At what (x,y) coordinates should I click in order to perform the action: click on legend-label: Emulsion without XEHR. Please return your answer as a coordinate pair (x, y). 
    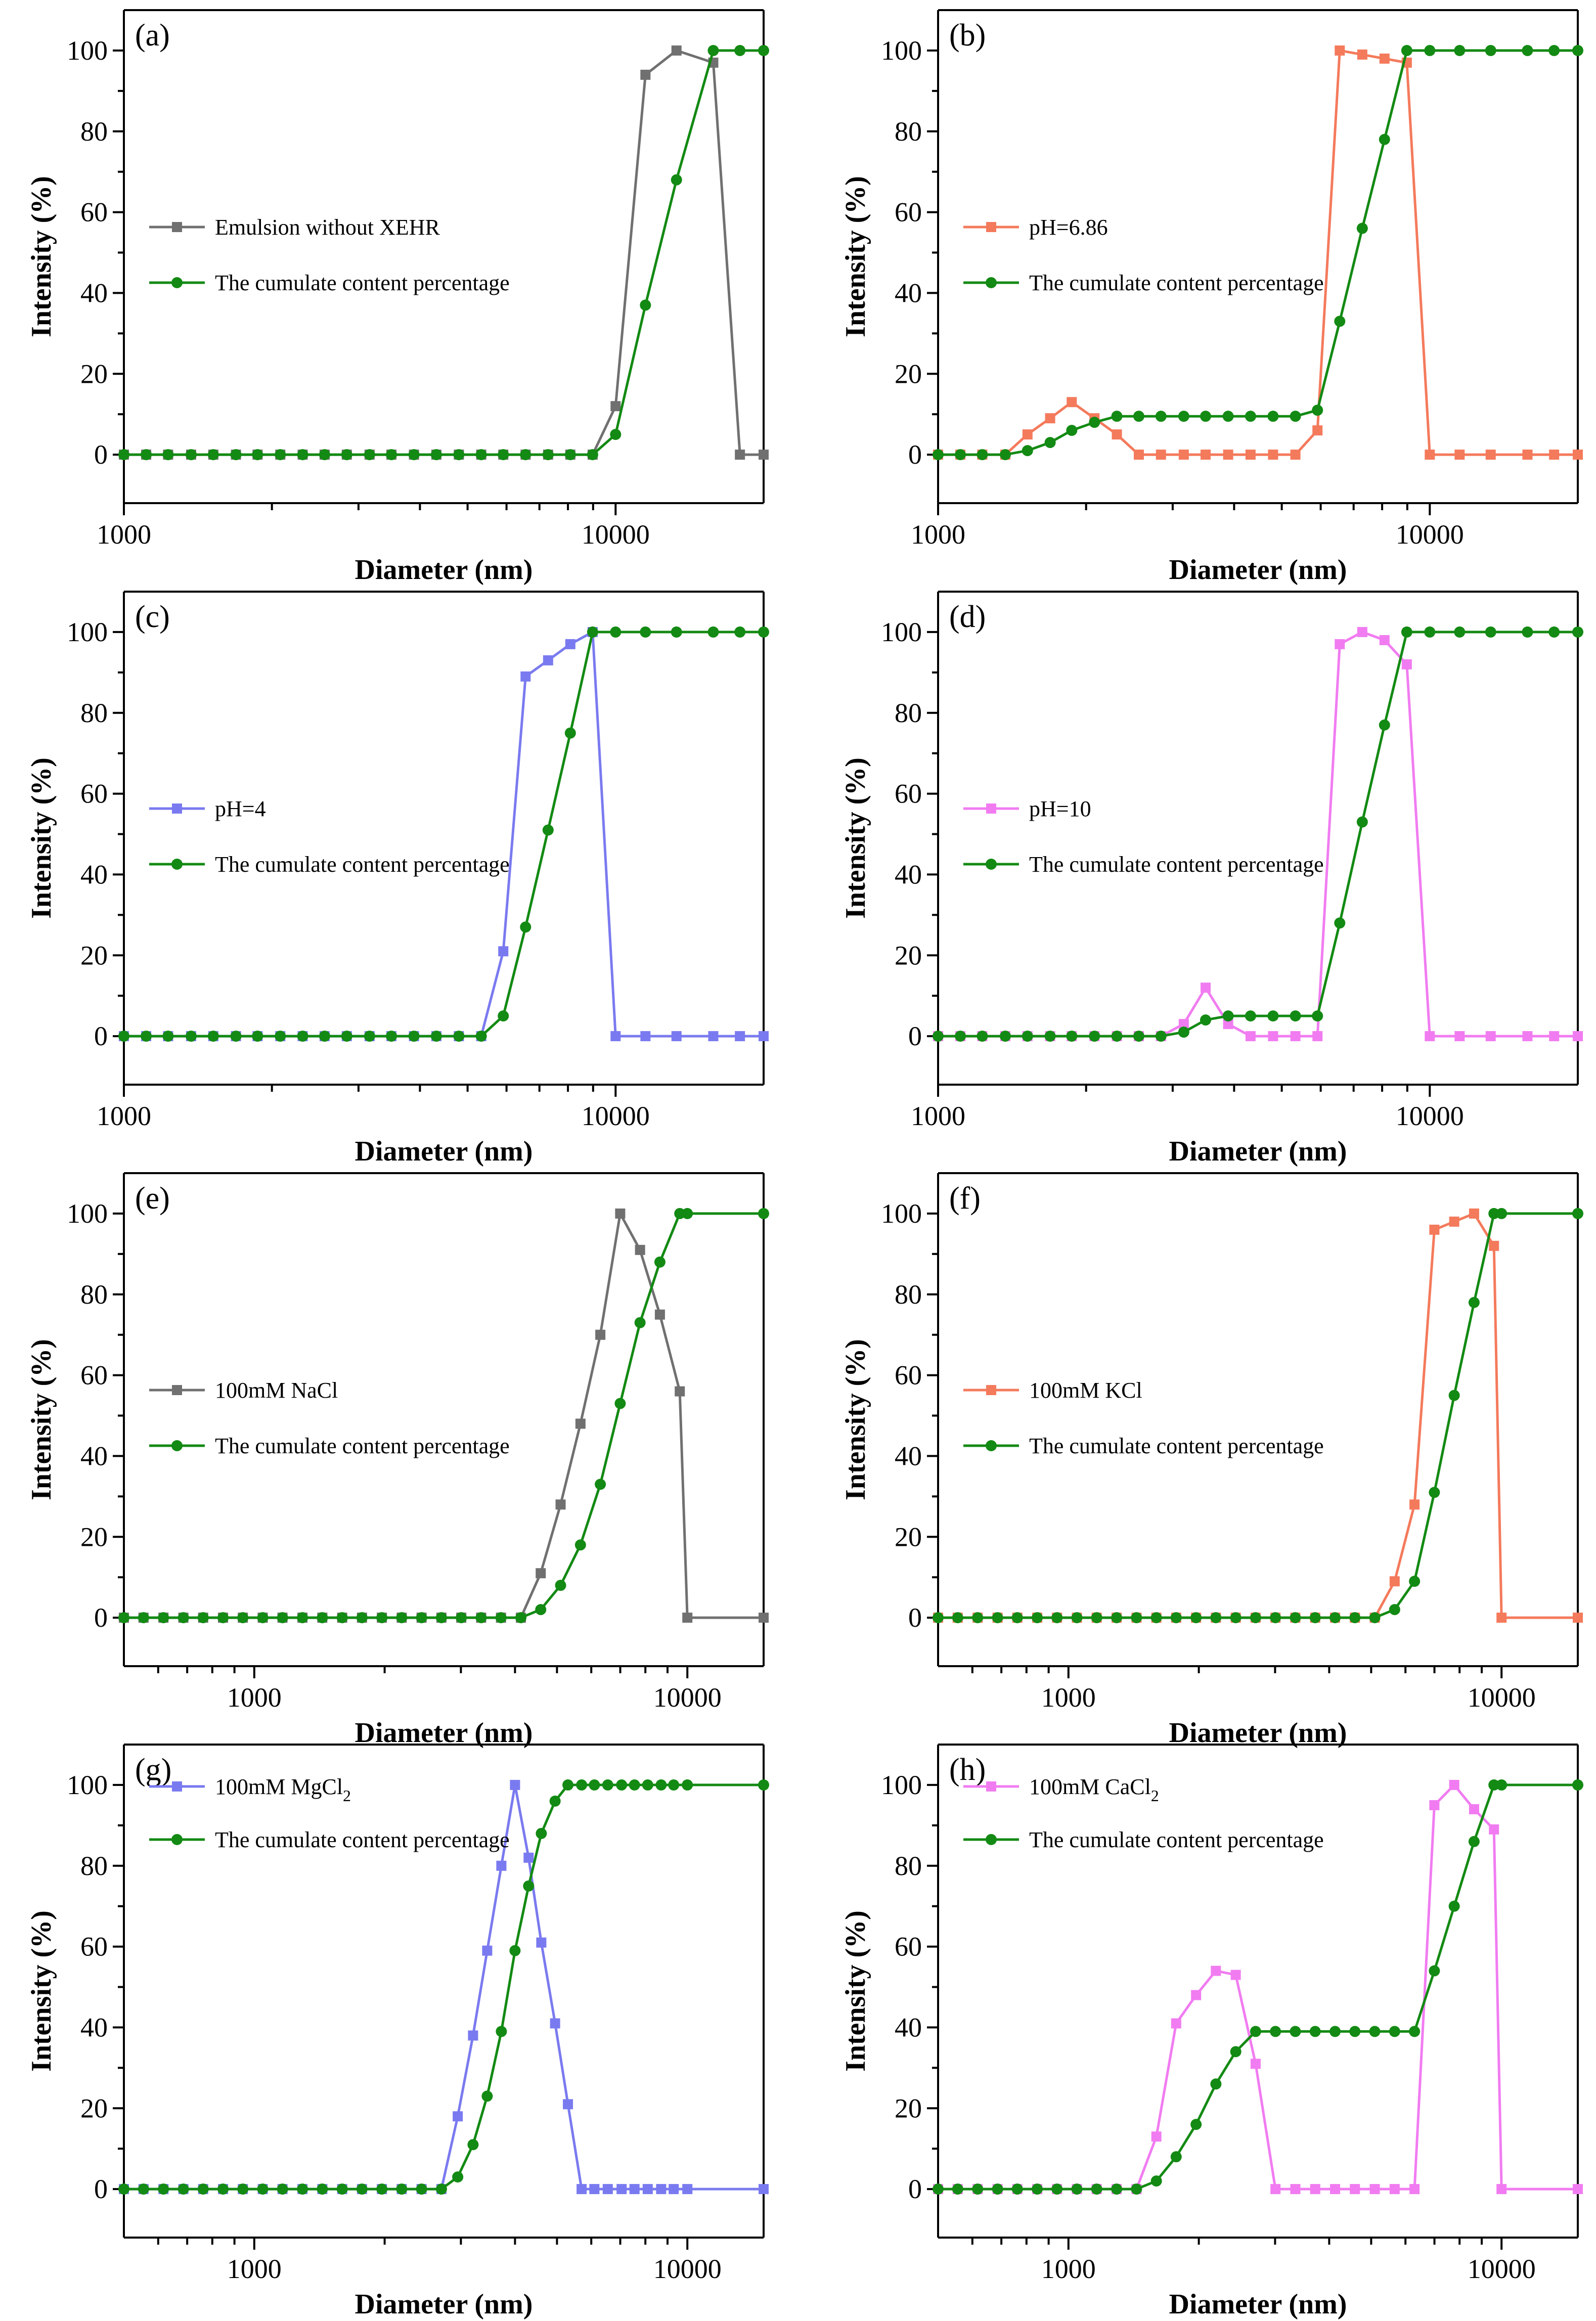
    Looking at the image, I should click on (327, 228).